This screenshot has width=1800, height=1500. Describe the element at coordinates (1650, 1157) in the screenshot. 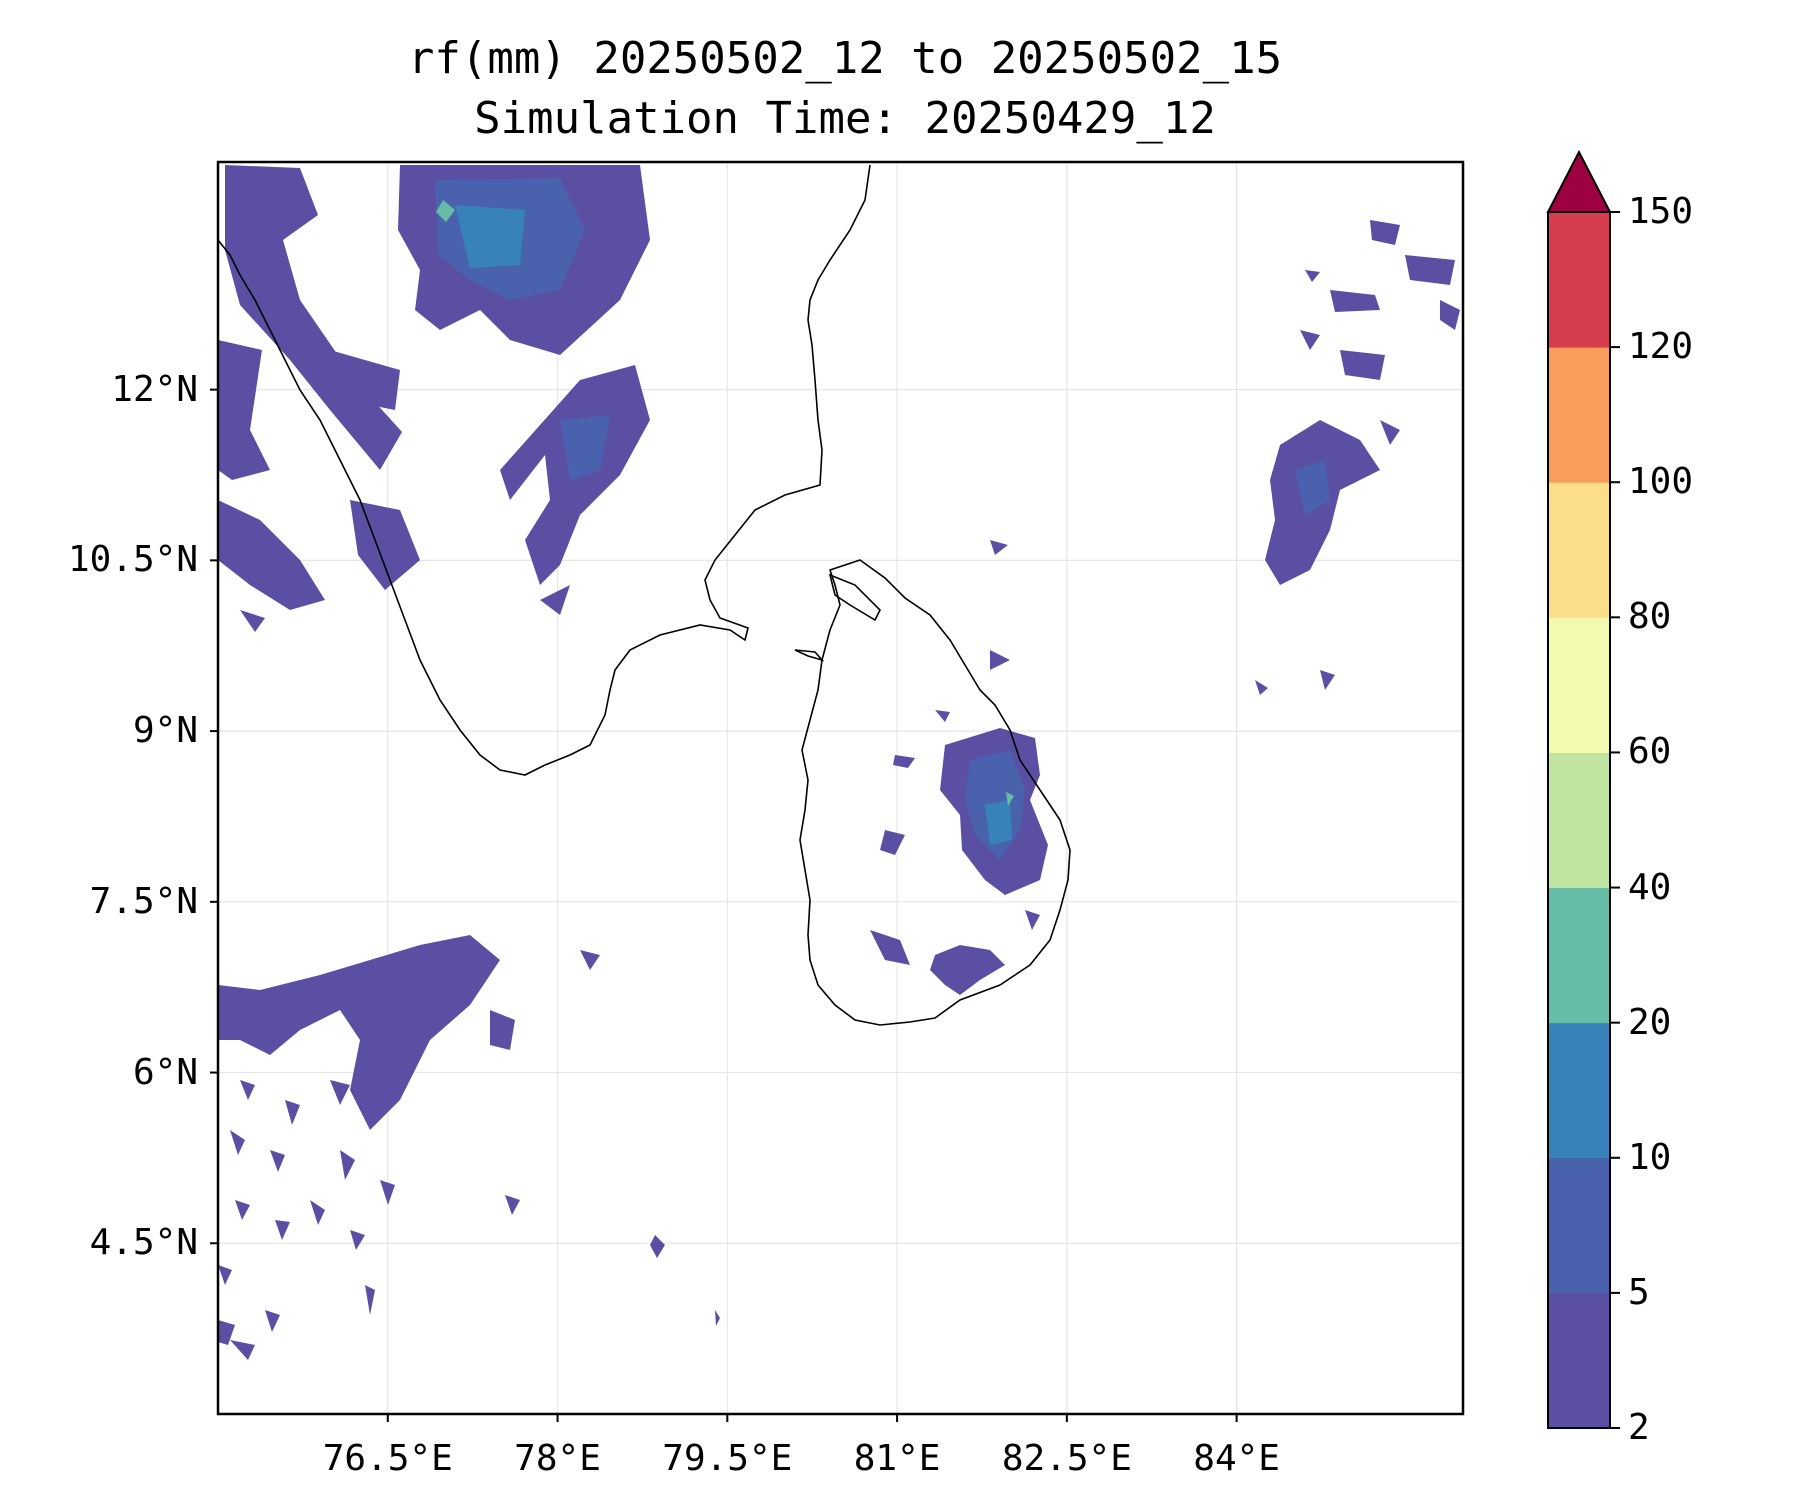

I see `colorbar-tick-label: 10` at that location.